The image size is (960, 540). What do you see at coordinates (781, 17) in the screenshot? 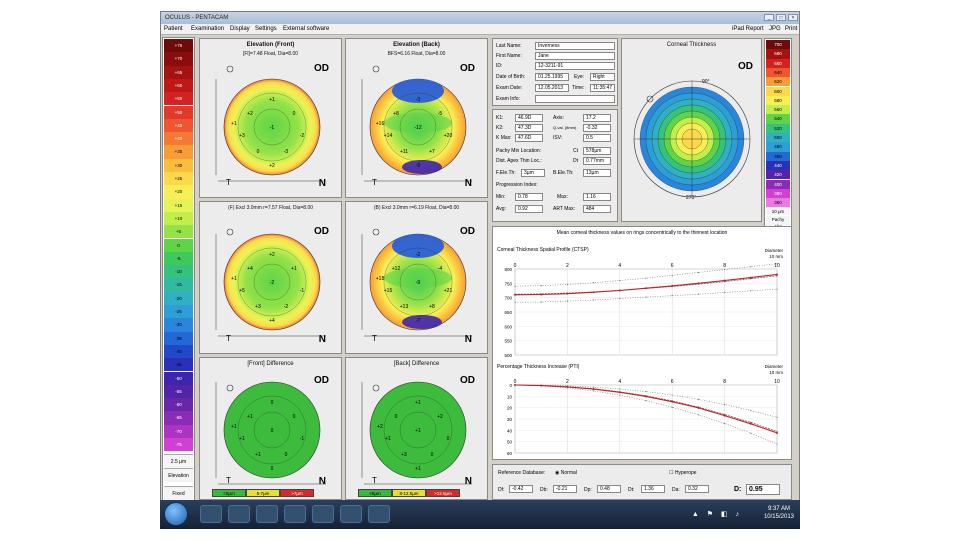
I see `maximize-button: □` at bounding box center [781, 17].